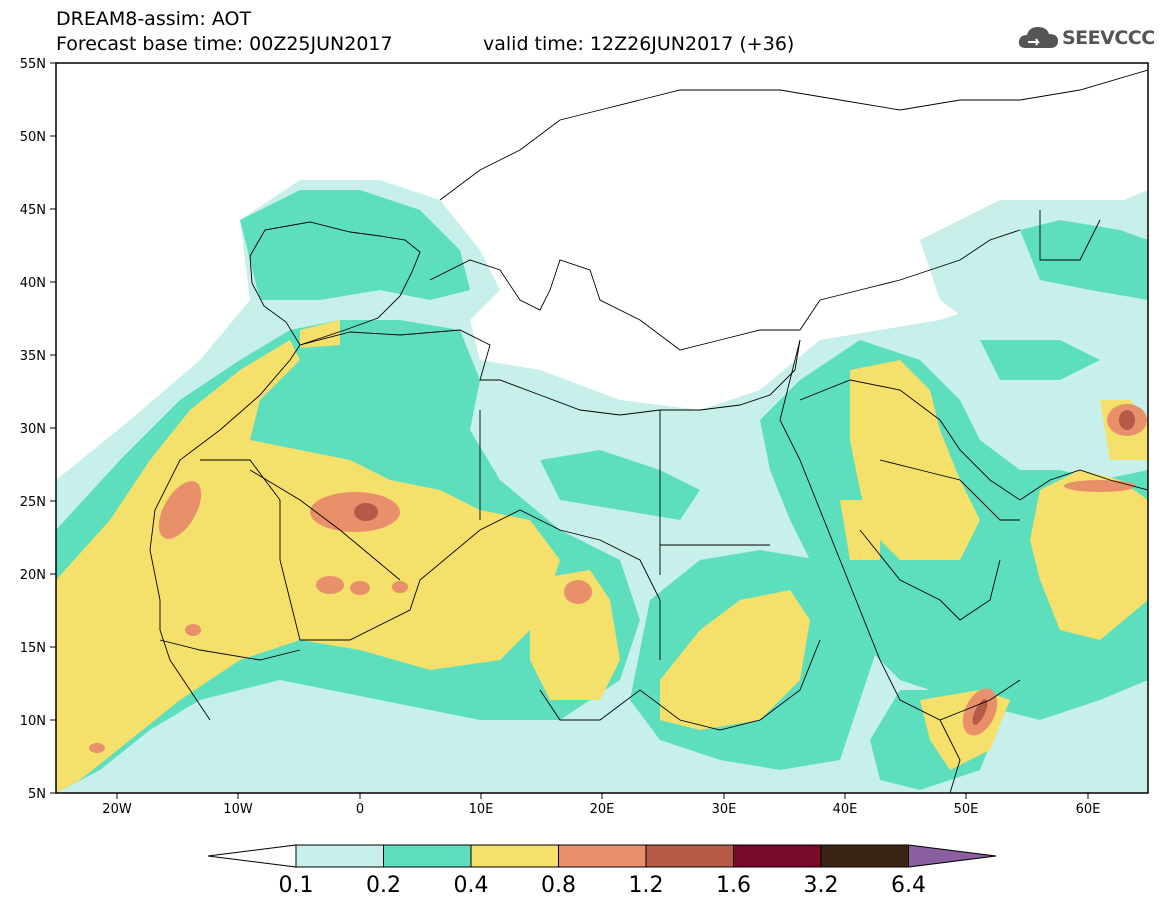  I want to click on logo-text: SEEVCCC, so click(1108, 38).